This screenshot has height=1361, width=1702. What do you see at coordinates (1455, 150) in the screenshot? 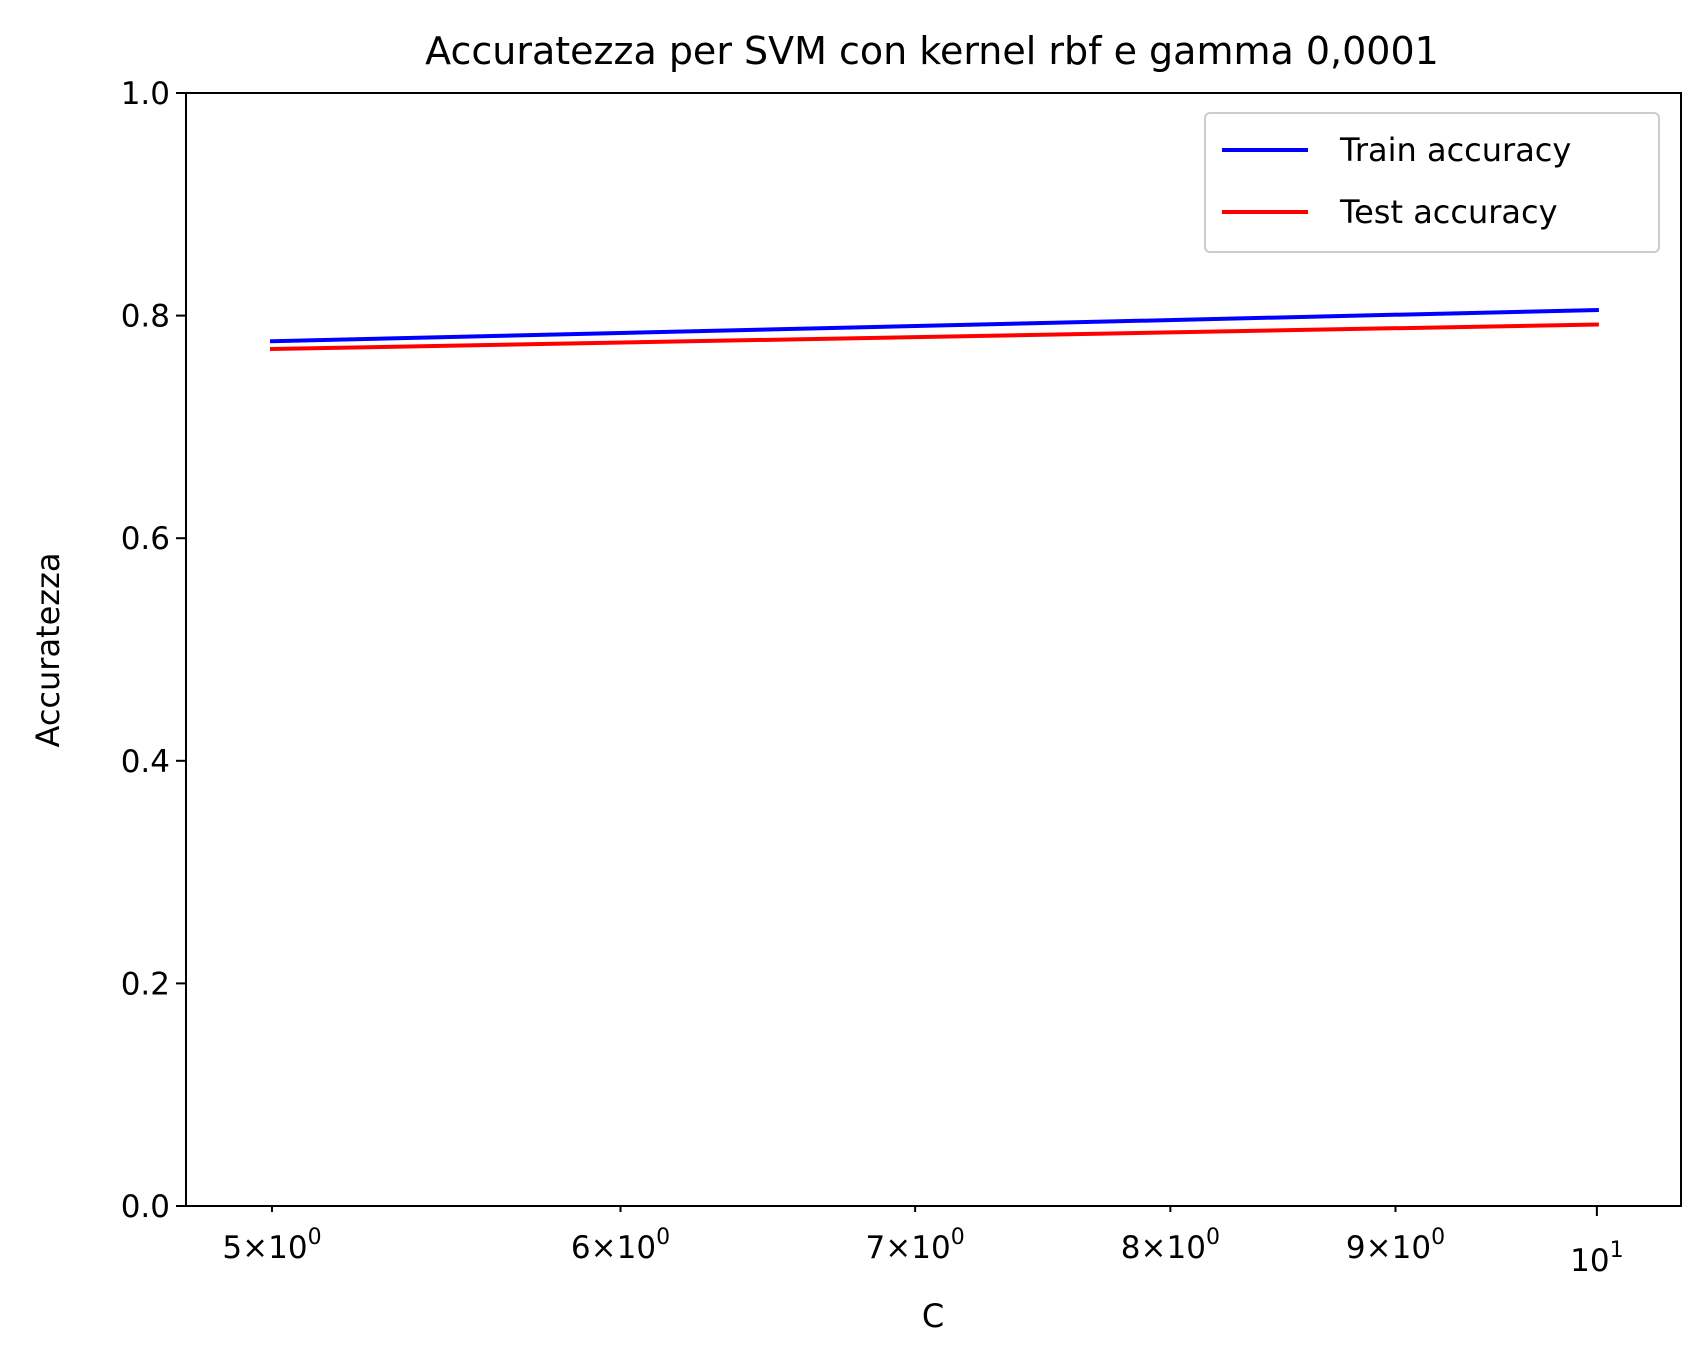
I see `legend-label: Train accuracy` at bounding box center [1455, 150].